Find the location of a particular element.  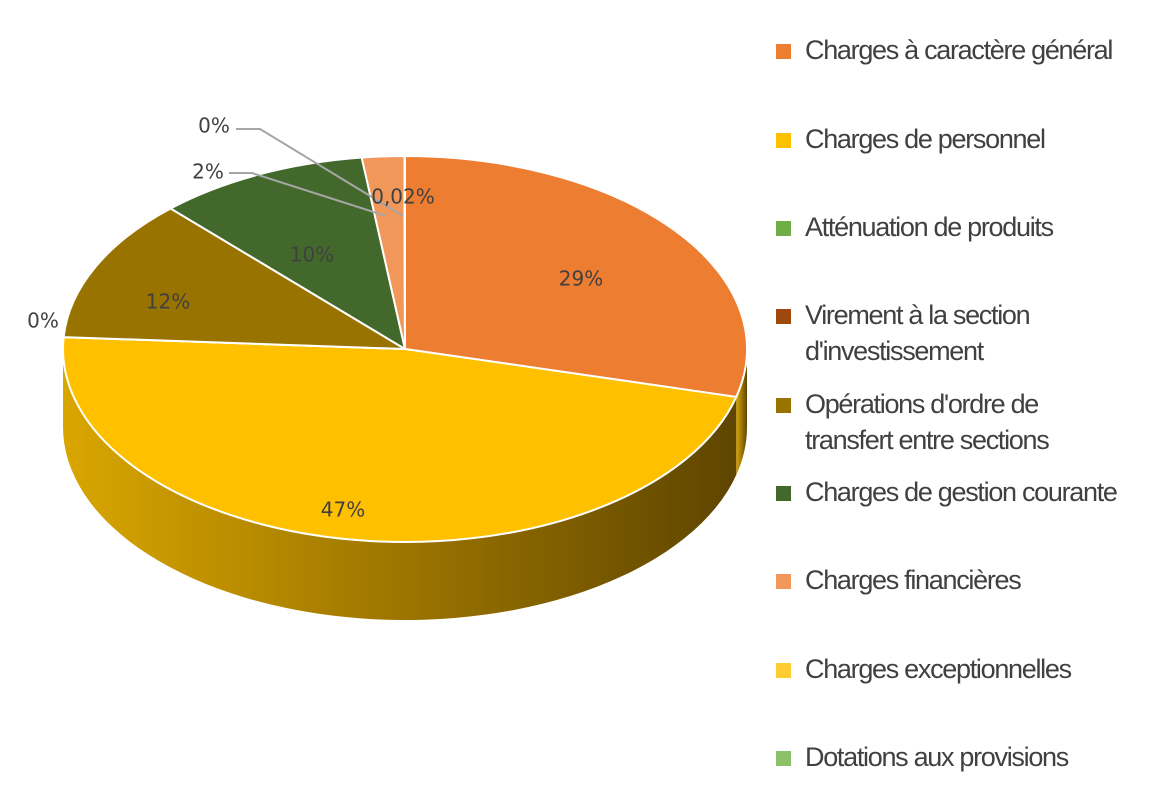

legend-item-dotations-provisions: Dotations aux provisions is located at coordinates (968, 757).